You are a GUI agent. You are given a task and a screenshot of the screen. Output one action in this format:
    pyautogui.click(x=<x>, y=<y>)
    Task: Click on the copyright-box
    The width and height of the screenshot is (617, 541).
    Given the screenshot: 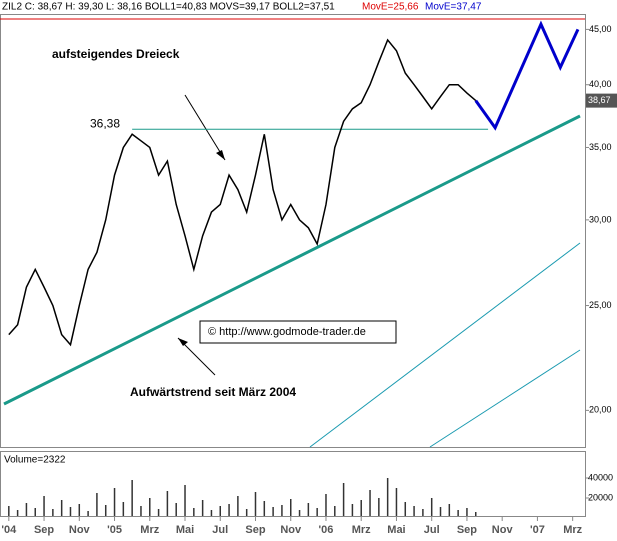 What is the action you would take?
    pyautogui.click(x=298, y=332)
    